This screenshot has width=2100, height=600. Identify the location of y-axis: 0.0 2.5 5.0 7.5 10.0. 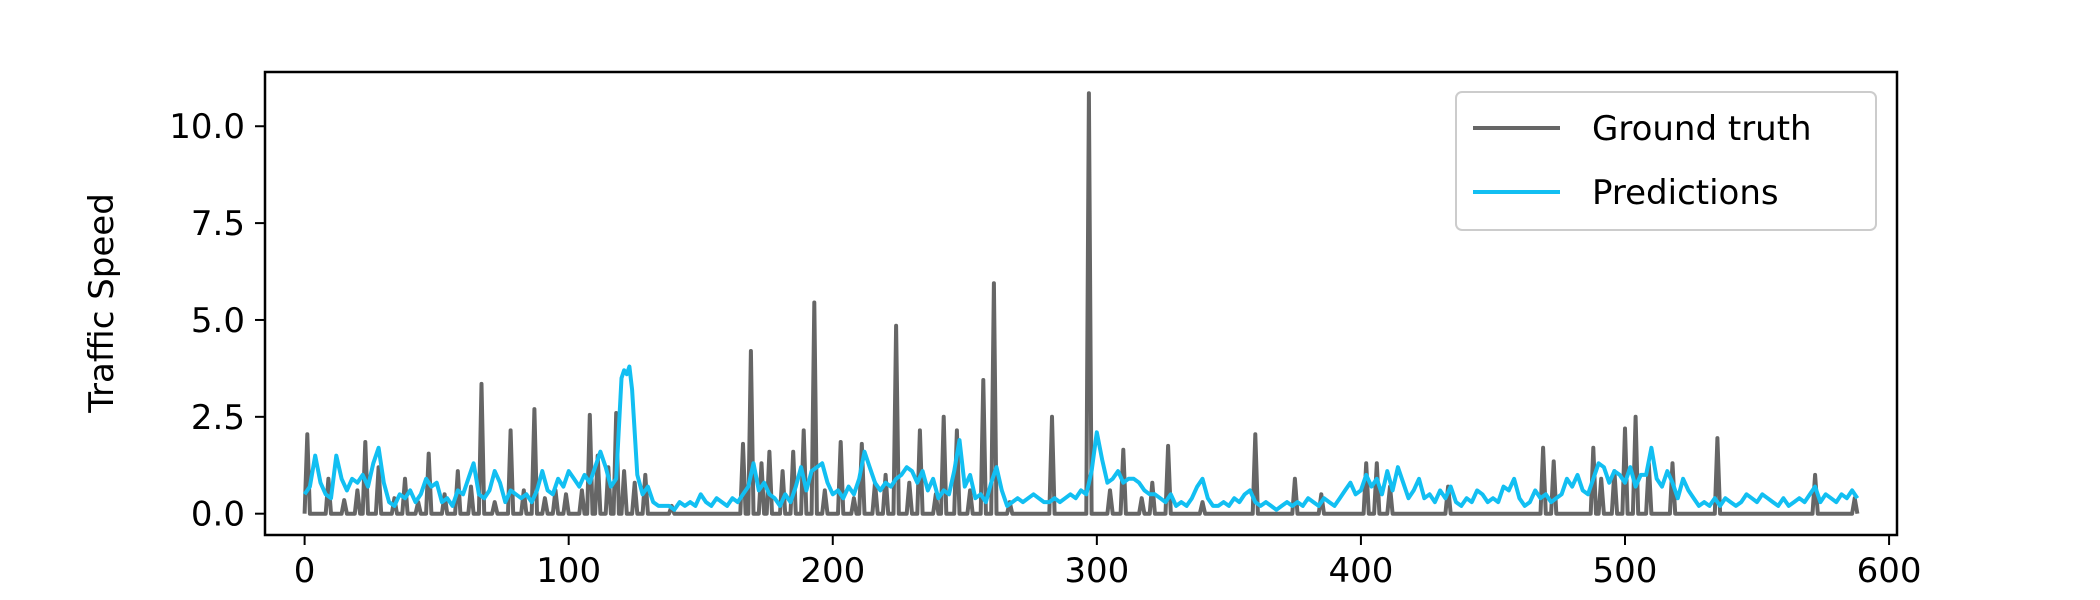
(217, 321).